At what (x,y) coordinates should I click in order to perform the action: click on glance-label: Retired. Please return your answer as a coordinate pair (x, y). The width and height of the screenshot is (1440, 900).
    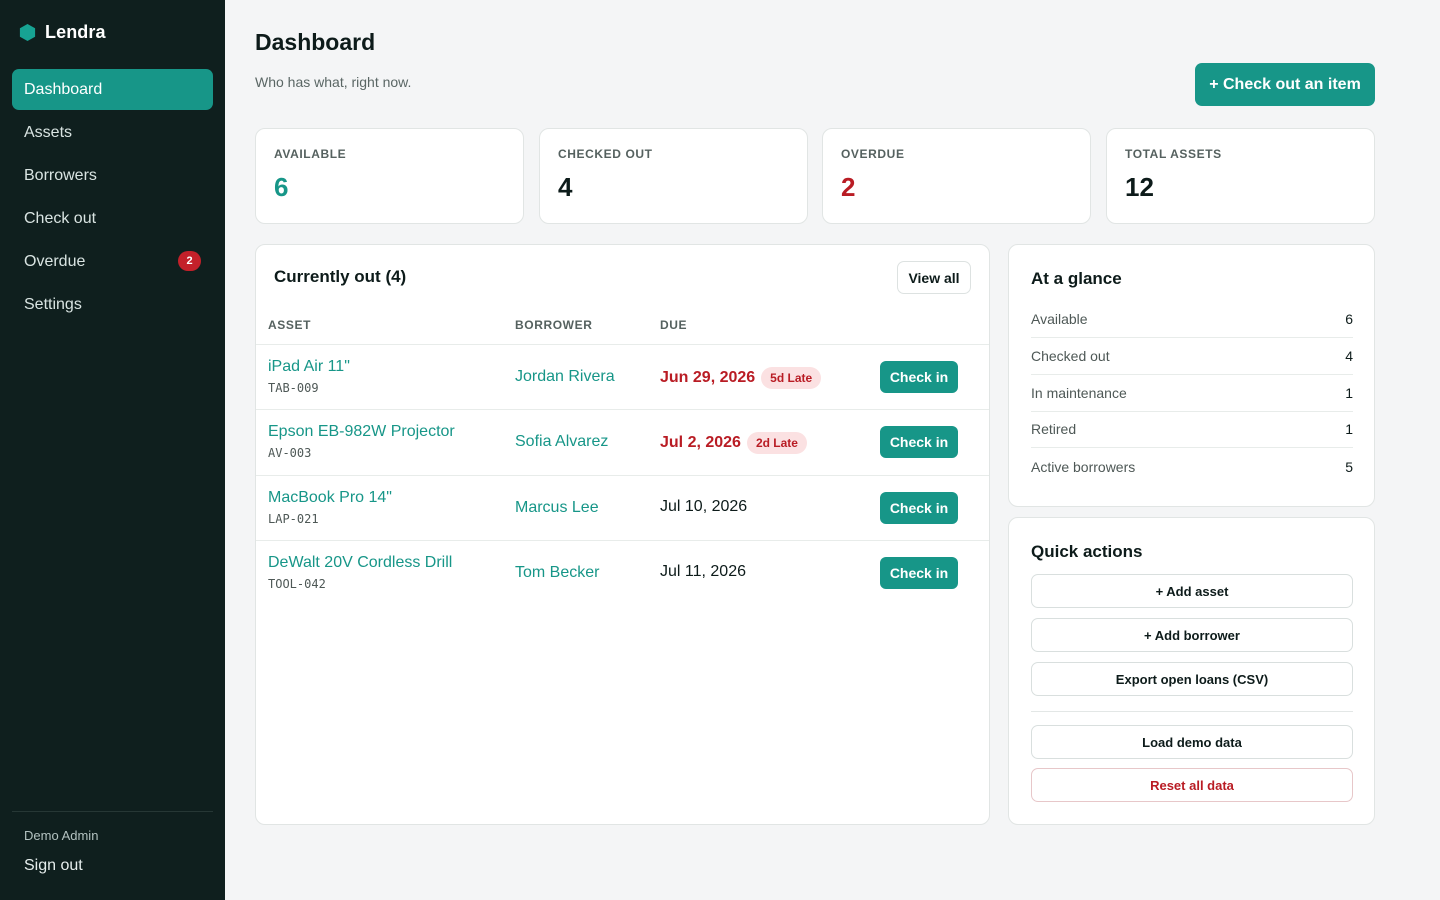
    Looking at the image, I should click on (1054, 429).